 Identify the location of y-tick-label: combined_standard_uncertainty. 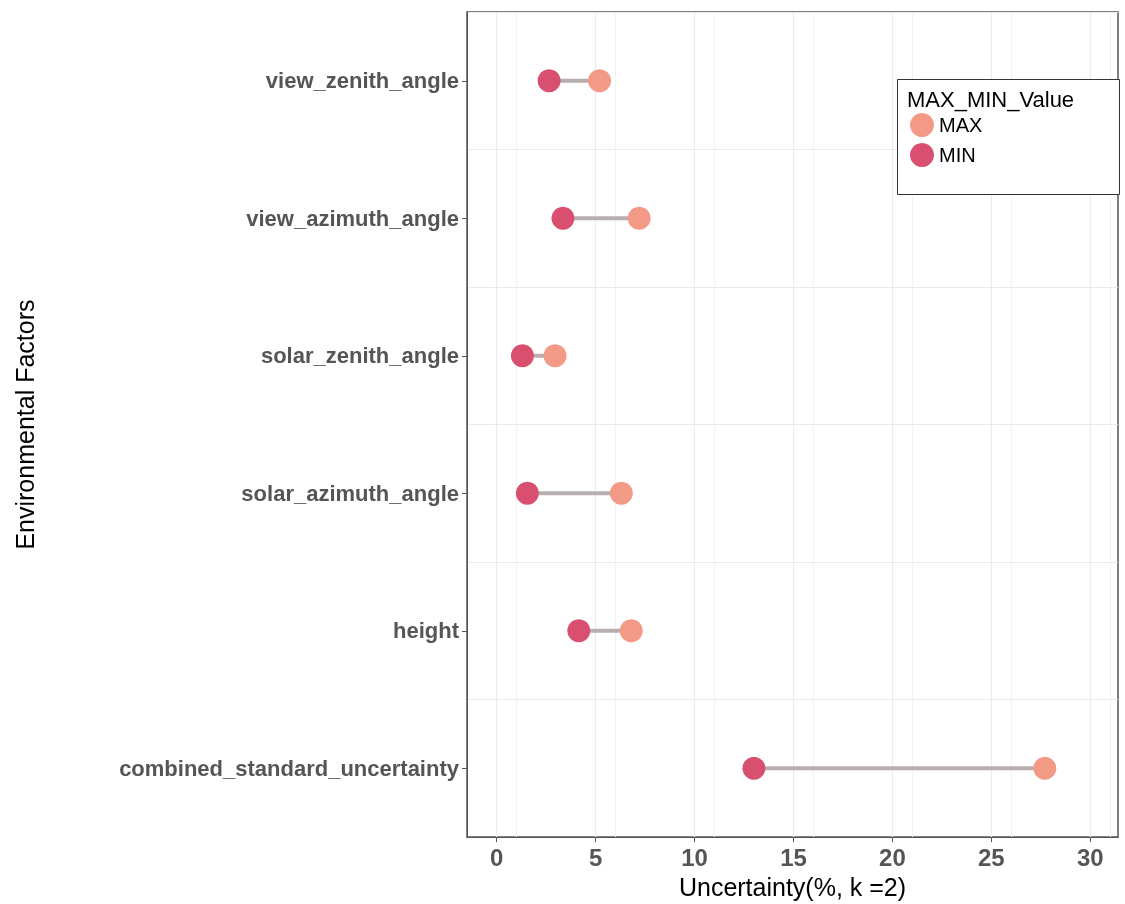
(289, 768).